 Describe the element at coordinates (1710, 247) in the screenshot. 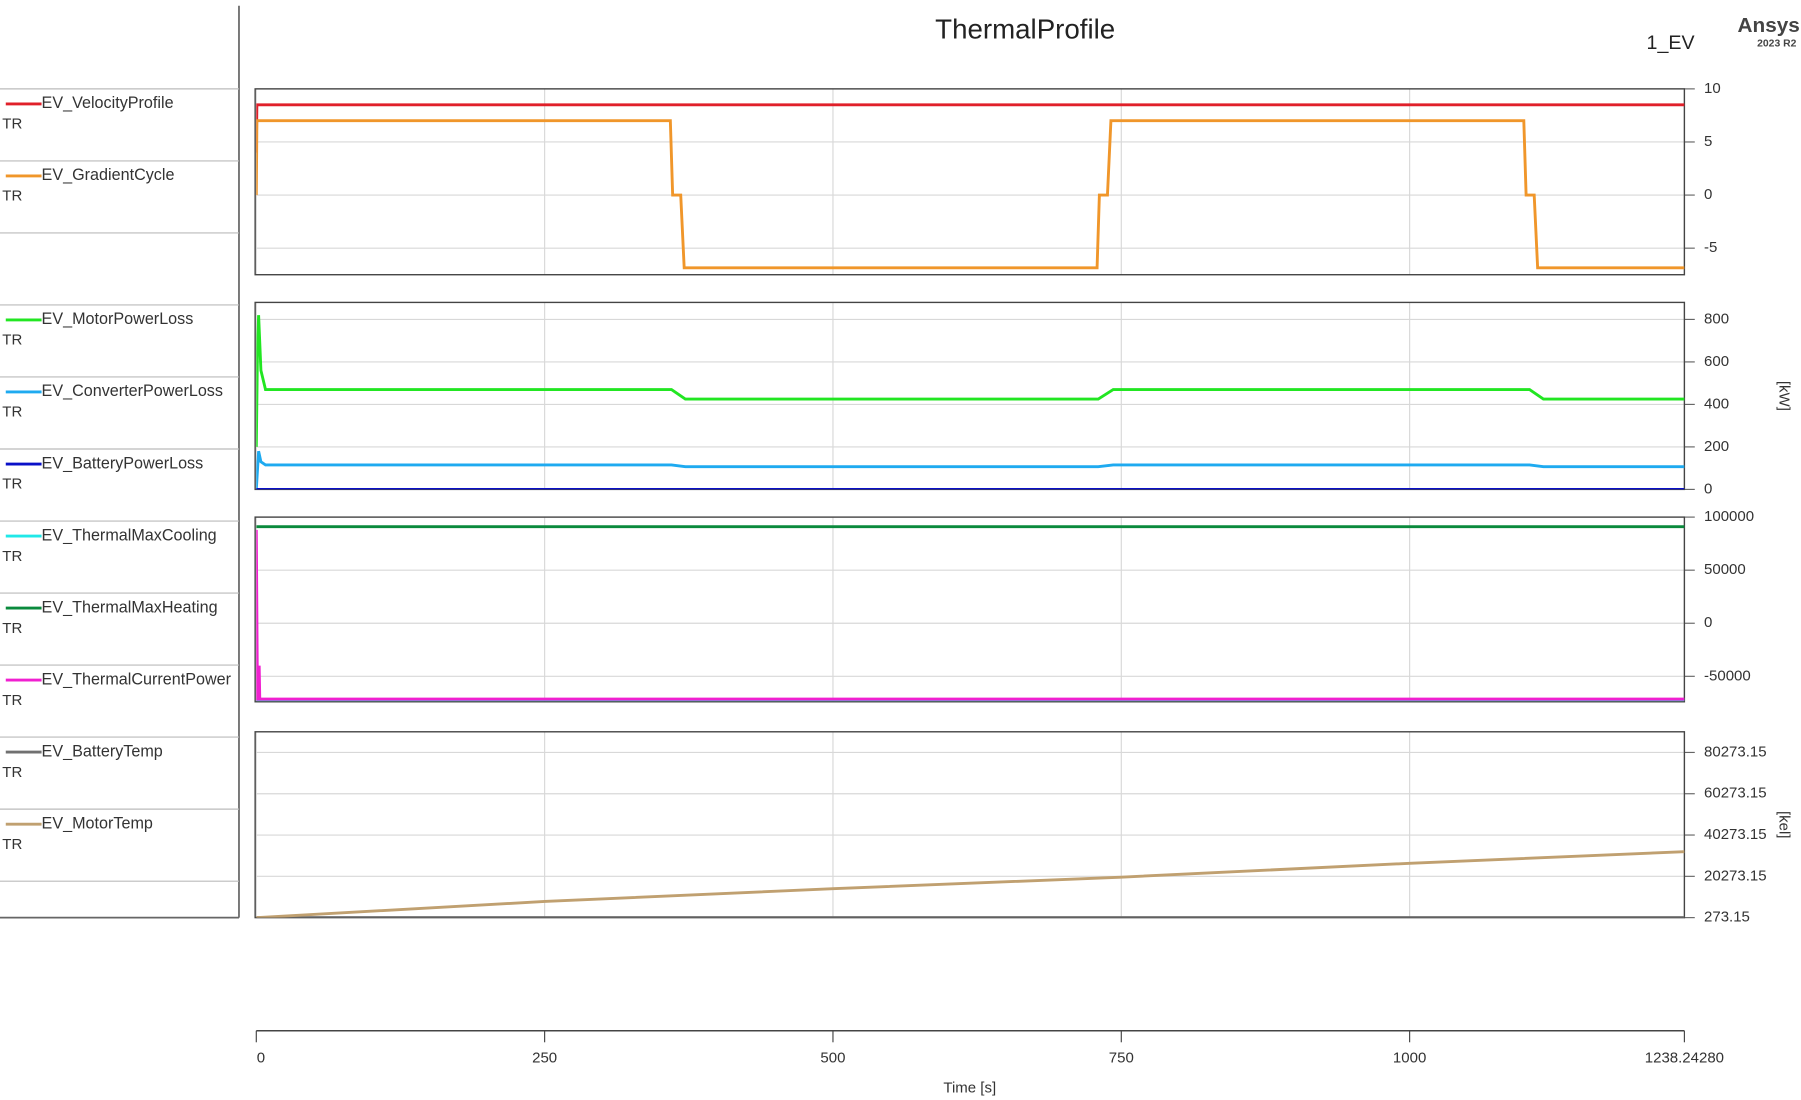

I see `y-tick-label: -5` at that location.